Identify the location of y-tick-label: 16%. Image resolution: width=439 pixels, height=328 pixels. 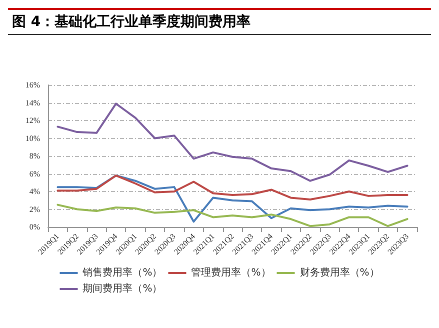
(32, 85).